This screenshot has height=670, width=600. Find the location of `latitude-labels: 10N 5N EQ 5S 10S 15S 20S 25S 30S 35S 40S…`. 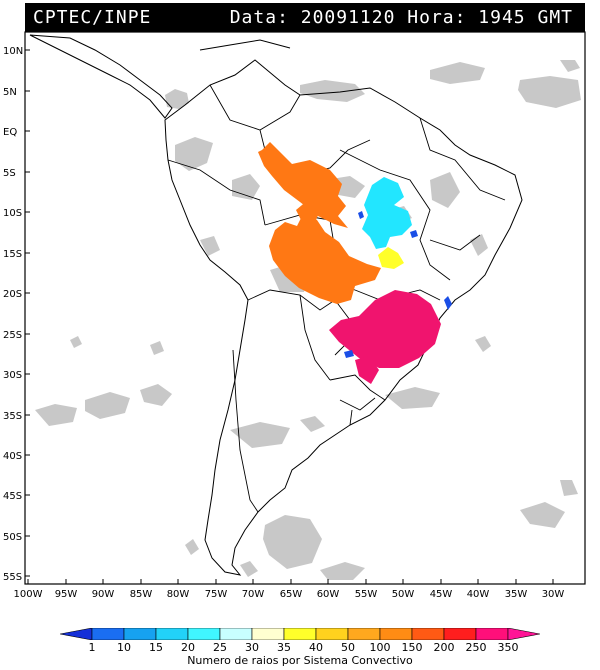

latitude-labels: 10N 5N EQ 5S 10S 15S 20S 25S 30S 35S 40S… is located at coordinates (13, 314).